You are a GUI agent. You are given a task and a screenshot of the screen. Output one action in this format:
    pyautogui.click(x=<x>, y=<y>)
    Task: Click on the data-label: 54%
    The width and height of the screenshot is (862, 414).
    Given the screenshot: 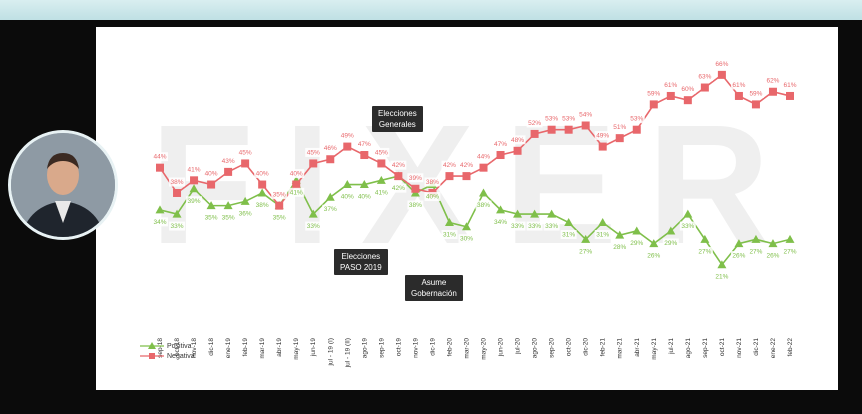 What is the action you would take?
    pyautogui.click(x=585, y=114)
    